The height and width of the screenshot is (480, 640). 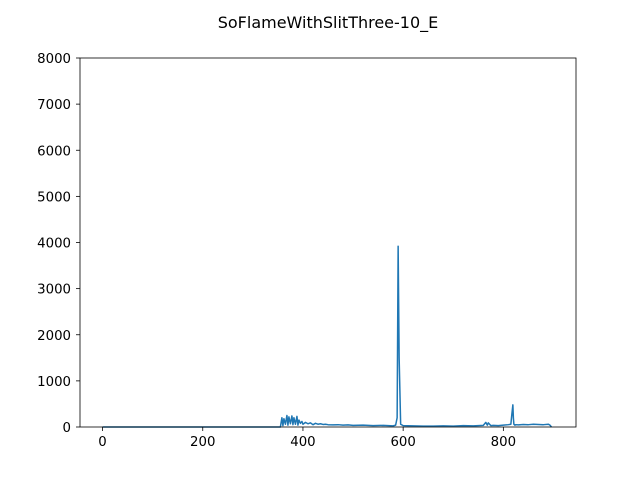 What do you see at coordinates (54, 336) in the screenshot?
I see `y-tick-label: 2000` at bounding box center [54, 336].